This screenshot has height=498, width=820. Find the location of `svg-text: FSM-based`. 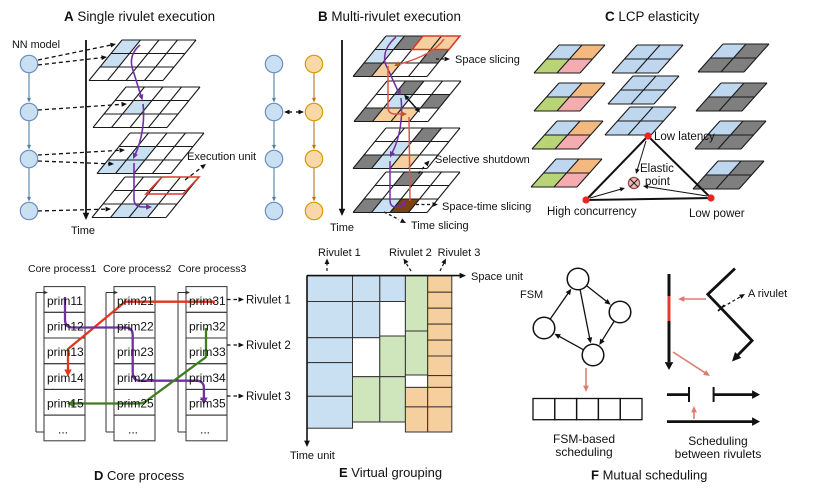

svg-text: FSM-based is located at coordinates (584, 439).